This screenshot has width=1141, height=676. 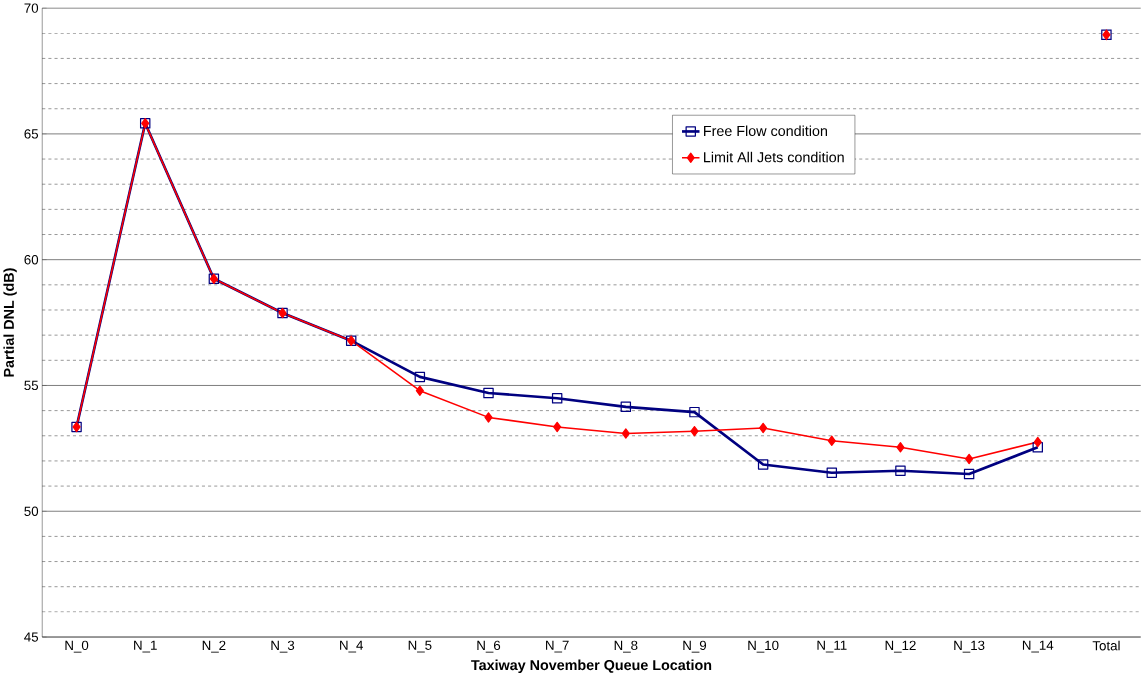 What do you see at coordinates (832, 646) in the screenshot?
I see `x-tick-label: N_11` at bounding box center [832, 646].